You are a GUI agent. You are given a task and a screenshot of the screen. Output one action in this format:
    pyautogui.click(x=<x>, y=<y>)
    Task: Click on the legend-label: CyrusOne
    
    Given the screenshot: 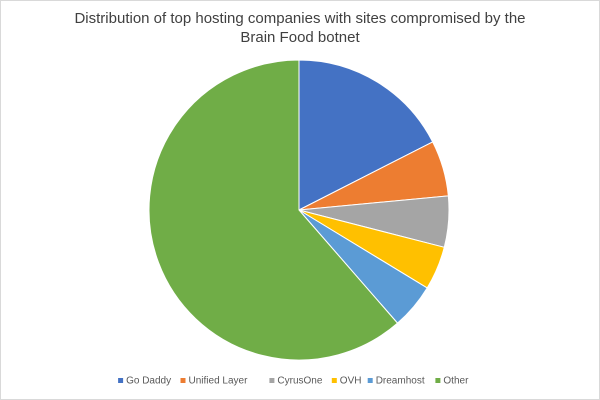 What is the action you would take?
    pyautogui.click(x=299, y=381)
    